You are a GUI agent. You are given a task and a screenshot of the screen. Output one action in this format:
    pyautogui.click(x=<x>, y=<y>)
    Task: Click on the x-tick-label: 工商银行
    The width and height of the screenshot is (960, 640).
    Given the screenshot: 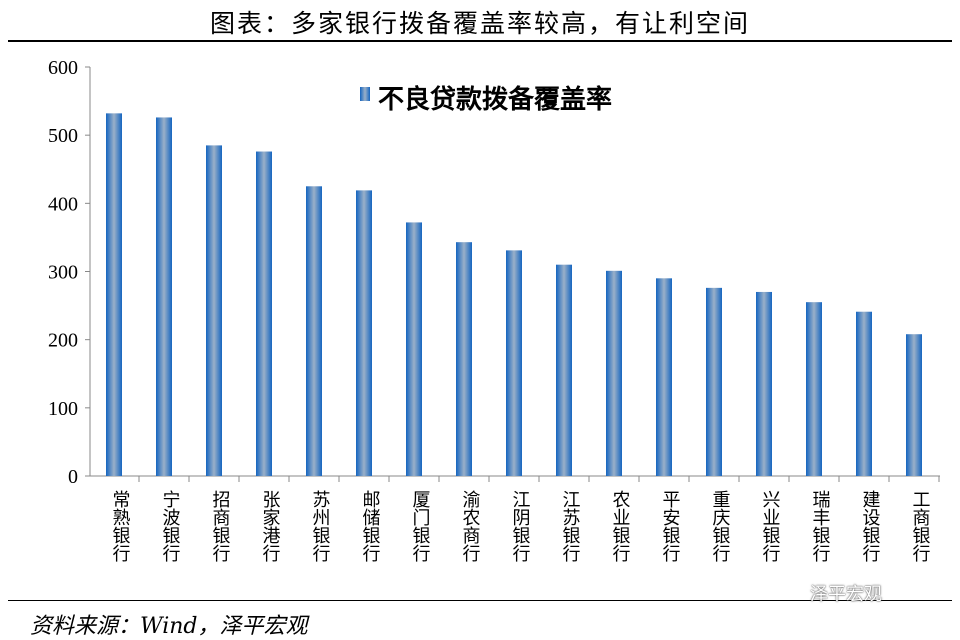 What is the action you would take?
    pyautogui.click(x=920, y=526)
    